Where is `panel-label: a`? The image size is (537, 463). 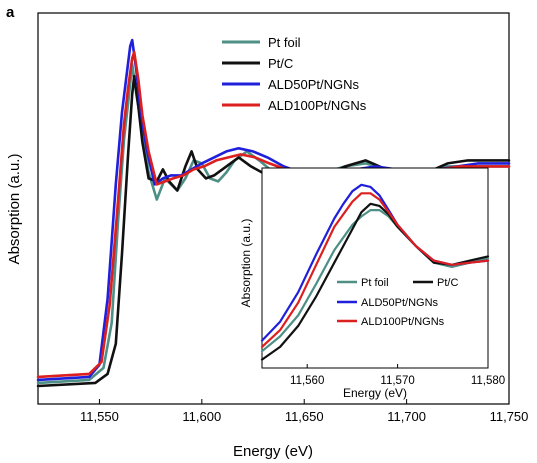
panel-label: a is located at coordinates (10, 12).